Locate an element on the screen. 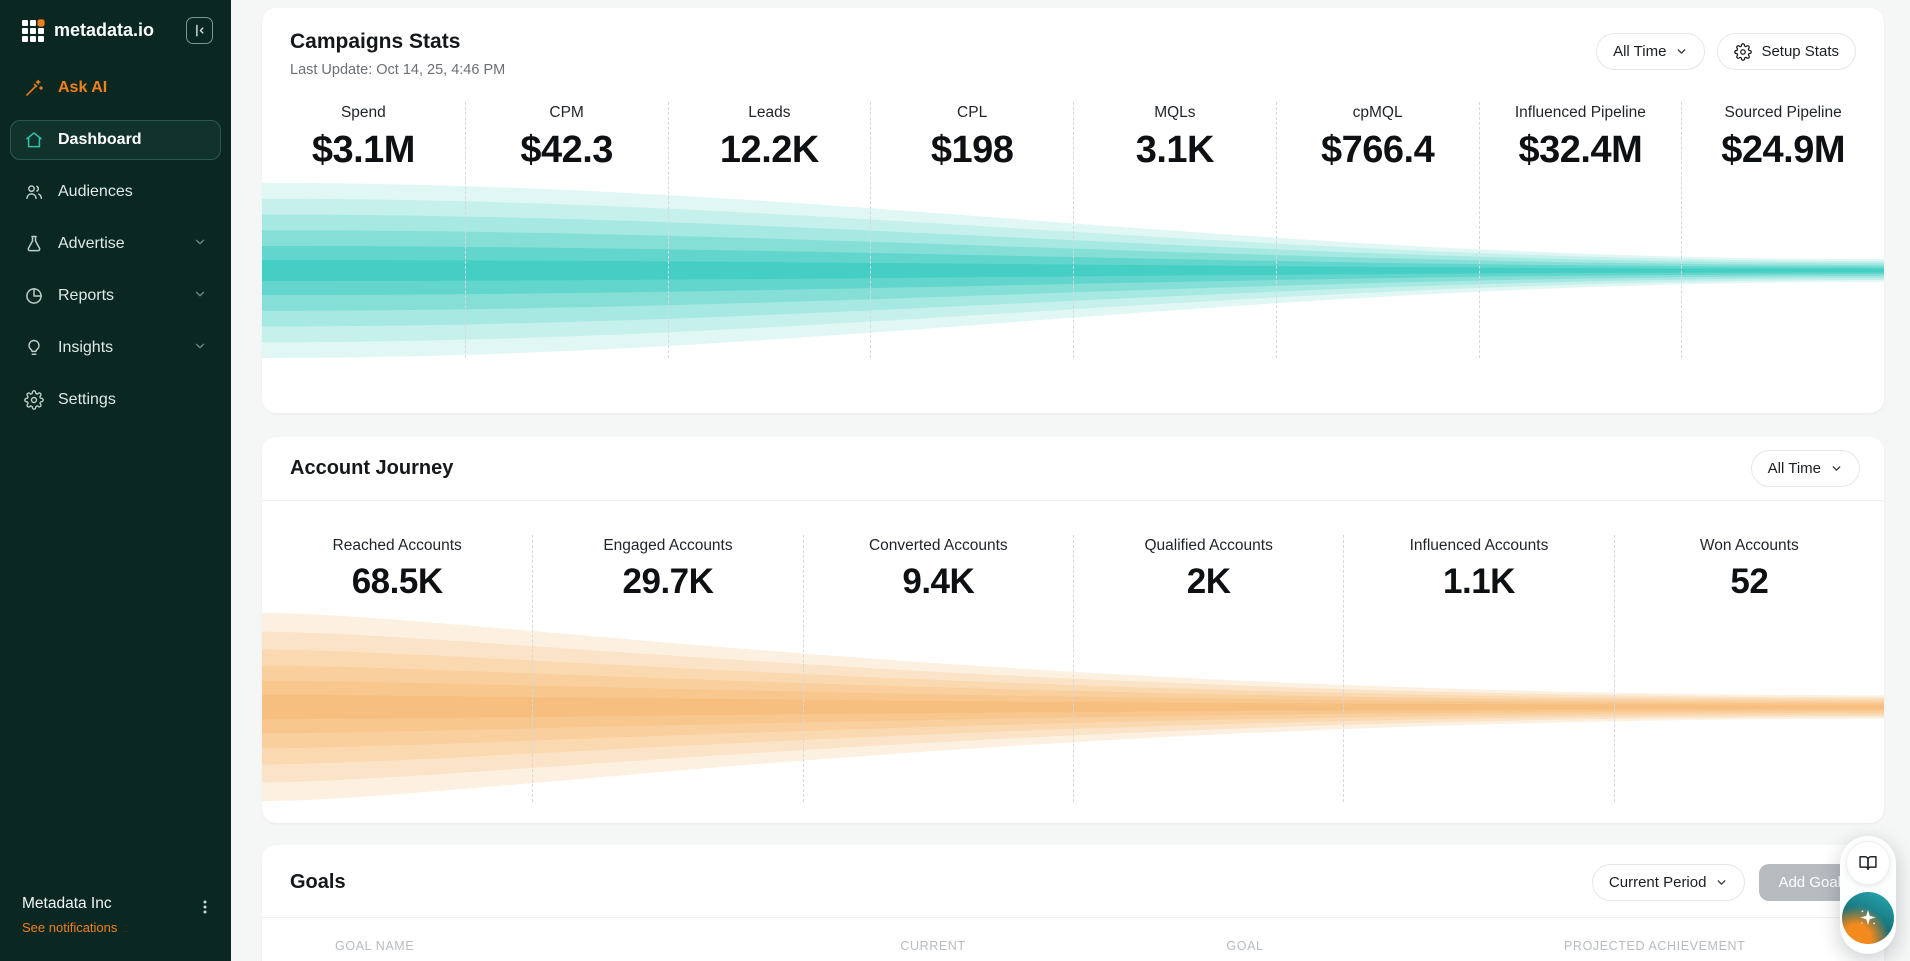 The width and height of the screenshot is (1910, 961). logo-grid-icon is located at coordinates (33, 30).